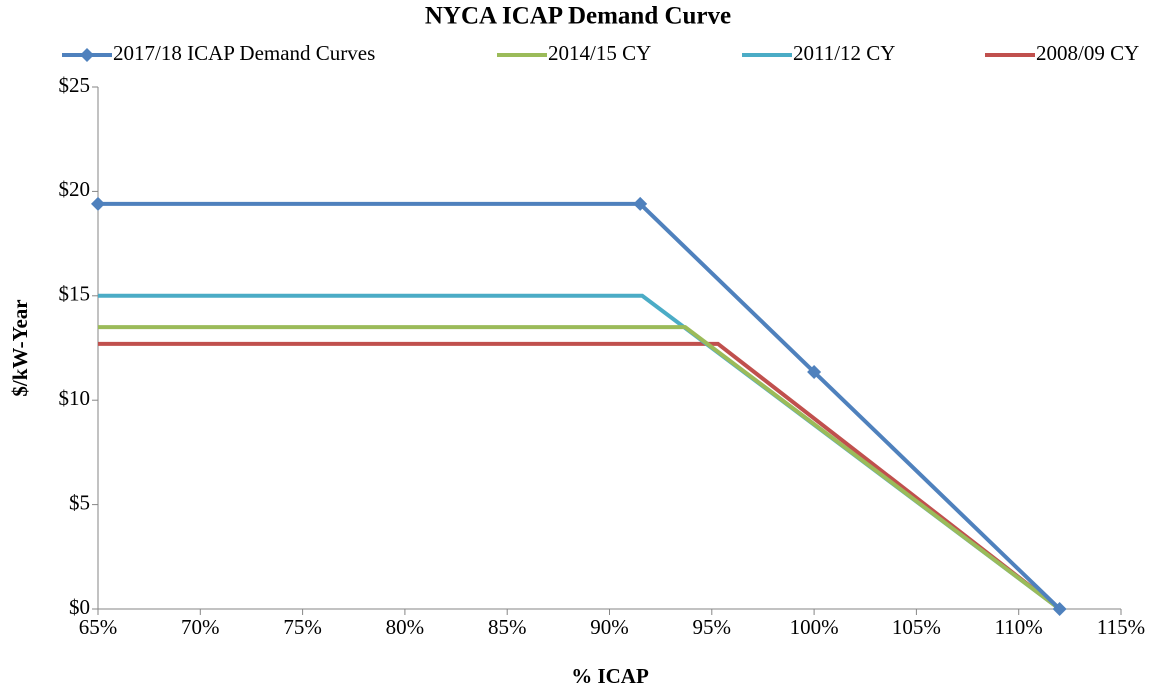 Image resolution: width=1155 pixels, height=697 pixels. What do you see at coordinates (200, 627) in the screenshot?
I see `x-tick-label: 70%` at bounding box center [200, 627].